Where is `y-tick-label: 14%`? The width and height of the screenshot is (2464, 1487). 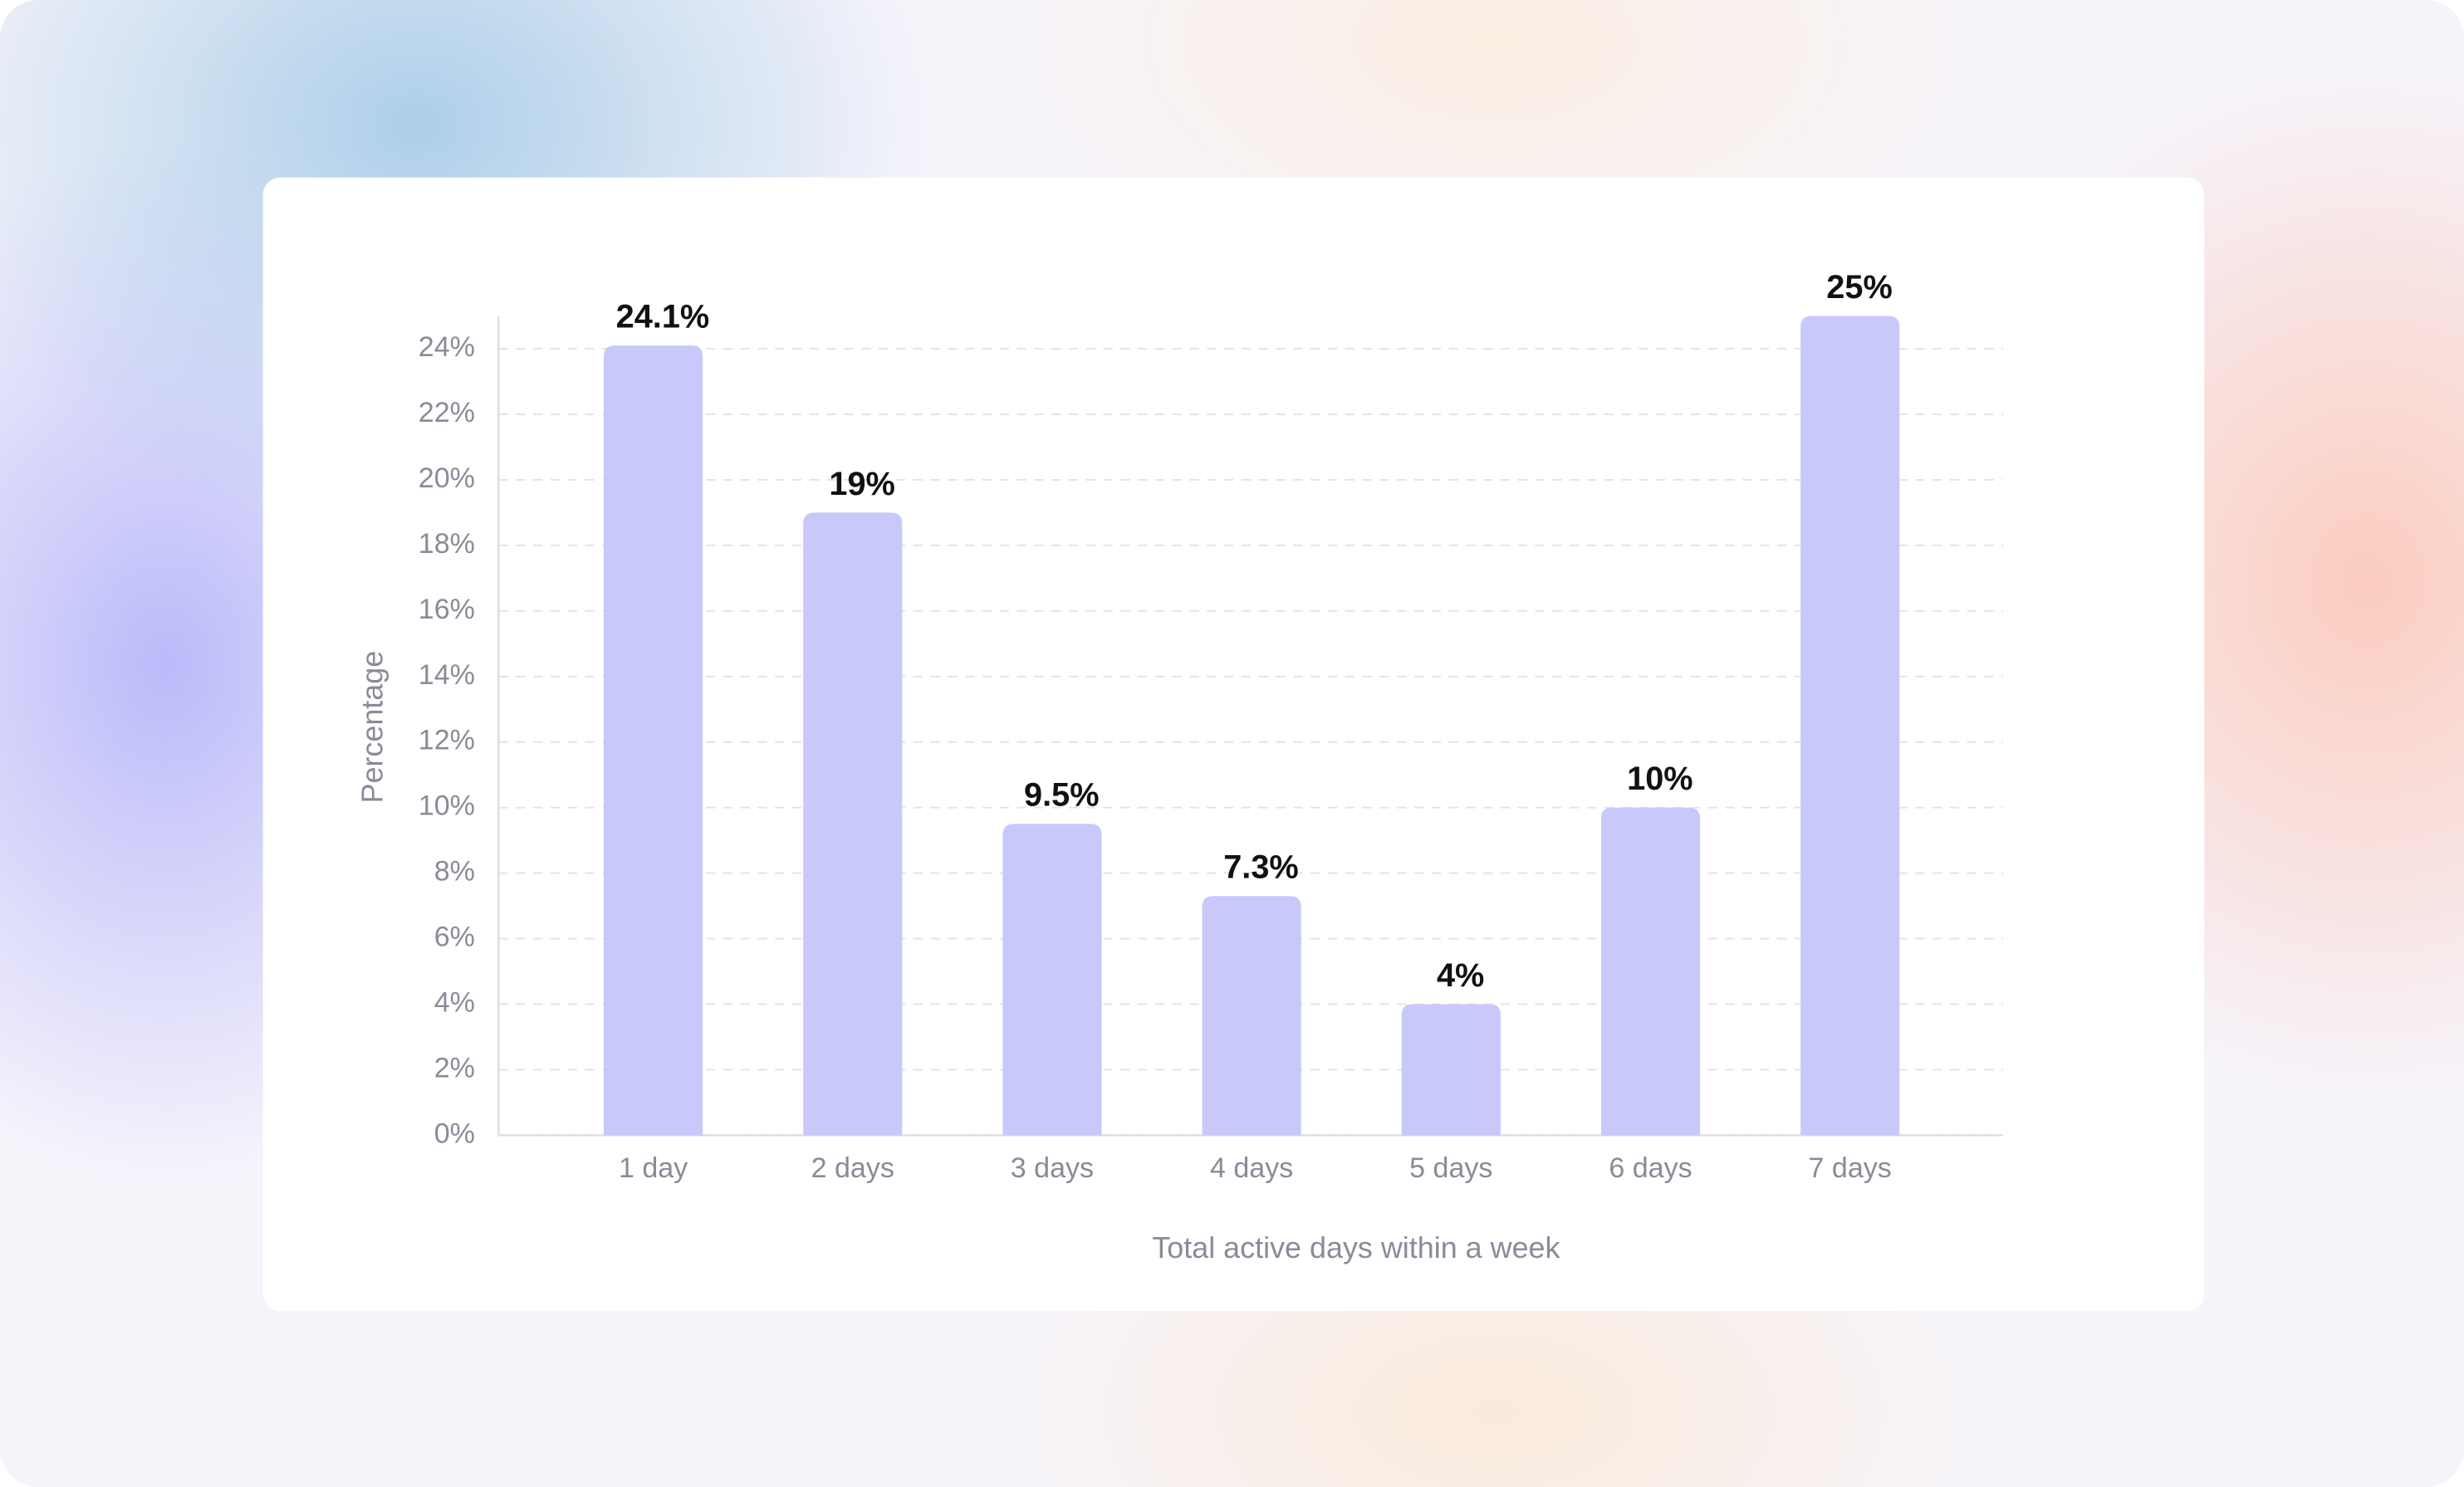
y-tick-label: 14% is located at coordinates (447, 675).